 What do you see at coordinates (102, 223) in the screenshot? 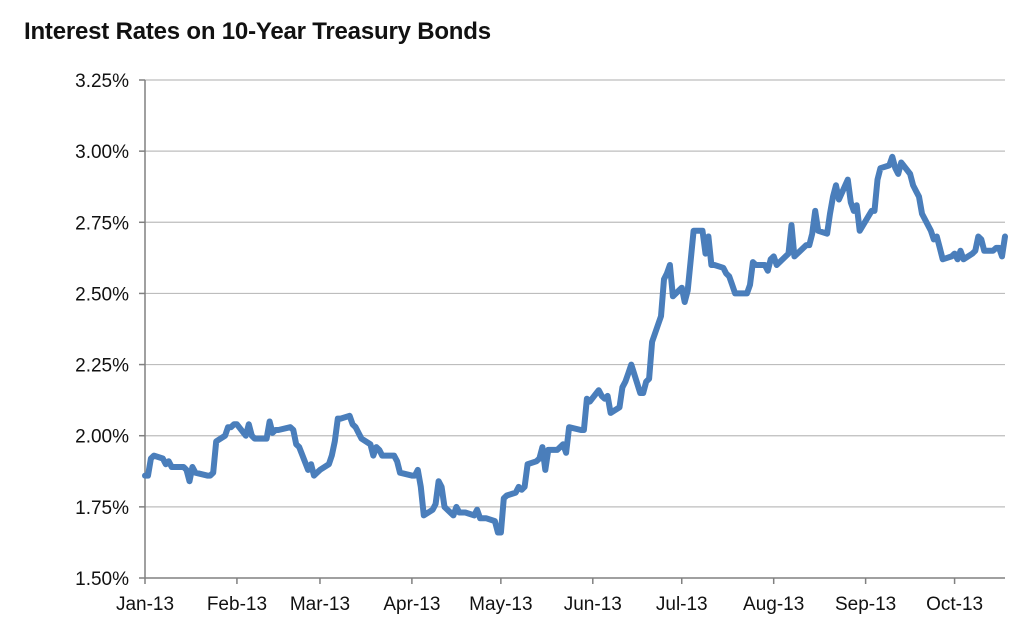
I see `y-tick-label: 2.75%` at bounding box center [102, 223].